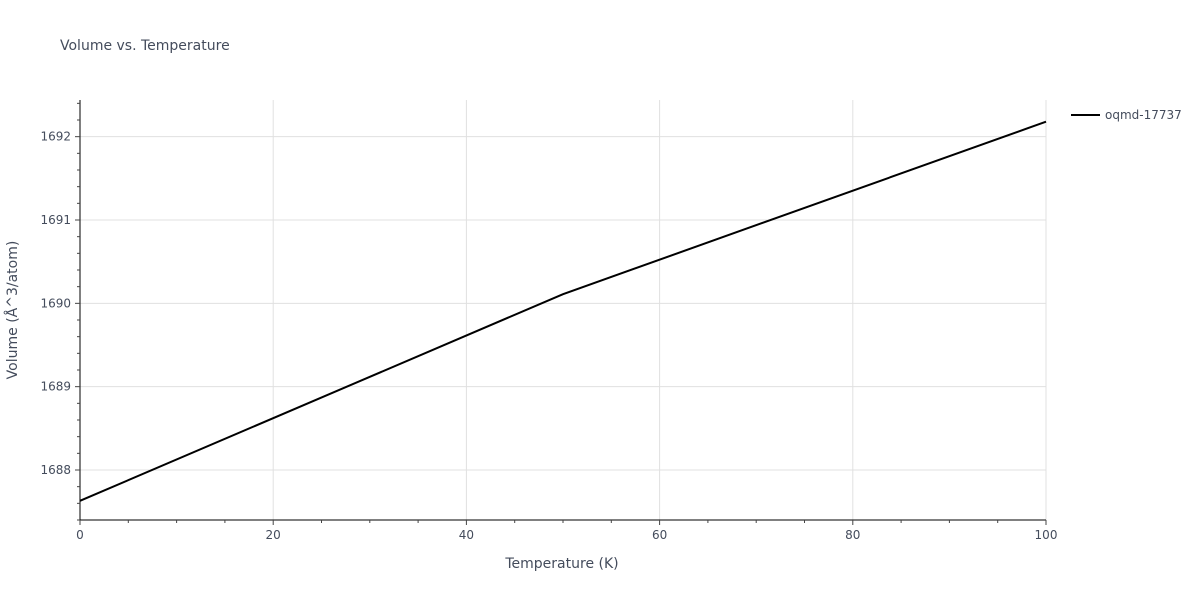 This screenshot has width=1200, height=600. I want to click on y-tick-label: 1689, so click(55, 387).